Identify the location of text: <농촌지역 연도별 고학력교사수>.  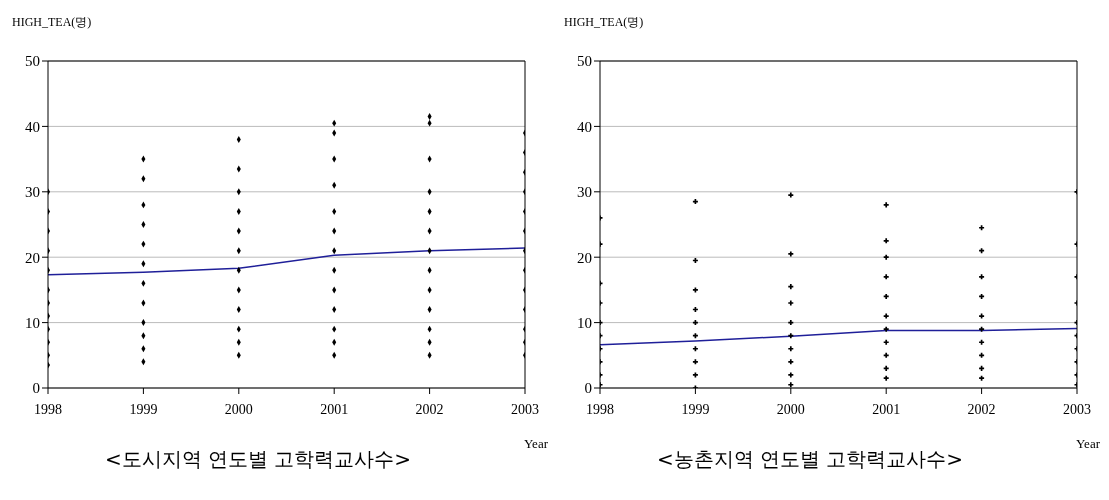
(810, 459).